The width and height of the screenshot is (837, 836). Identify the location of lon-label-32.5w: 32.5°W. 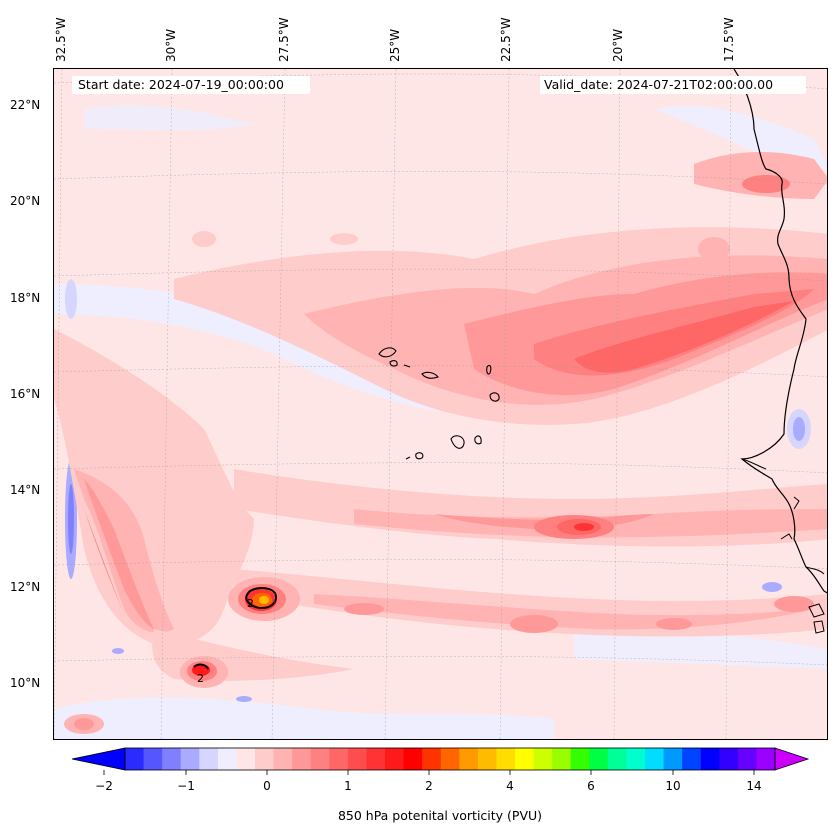
(61, 39).